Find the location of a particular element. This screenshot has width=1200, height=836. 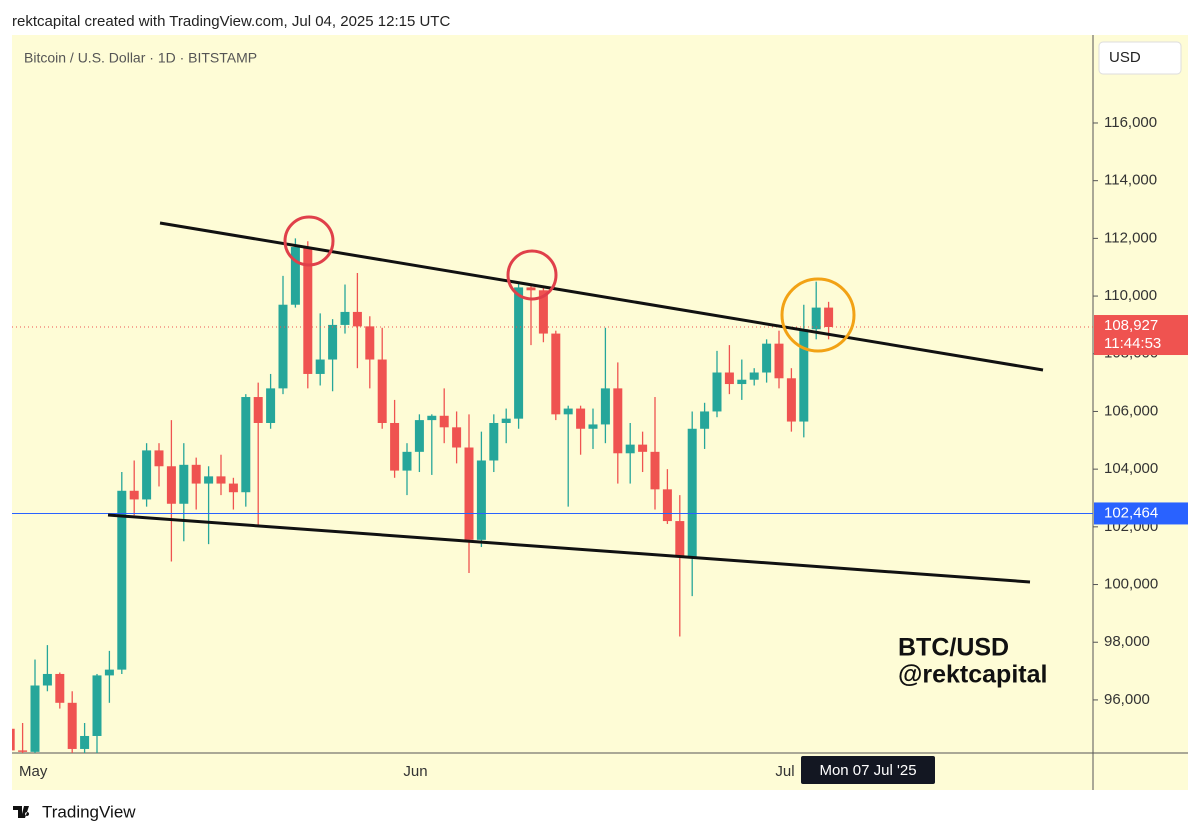

countdown: 11:44:53 is located at coordinates (1132, 343).